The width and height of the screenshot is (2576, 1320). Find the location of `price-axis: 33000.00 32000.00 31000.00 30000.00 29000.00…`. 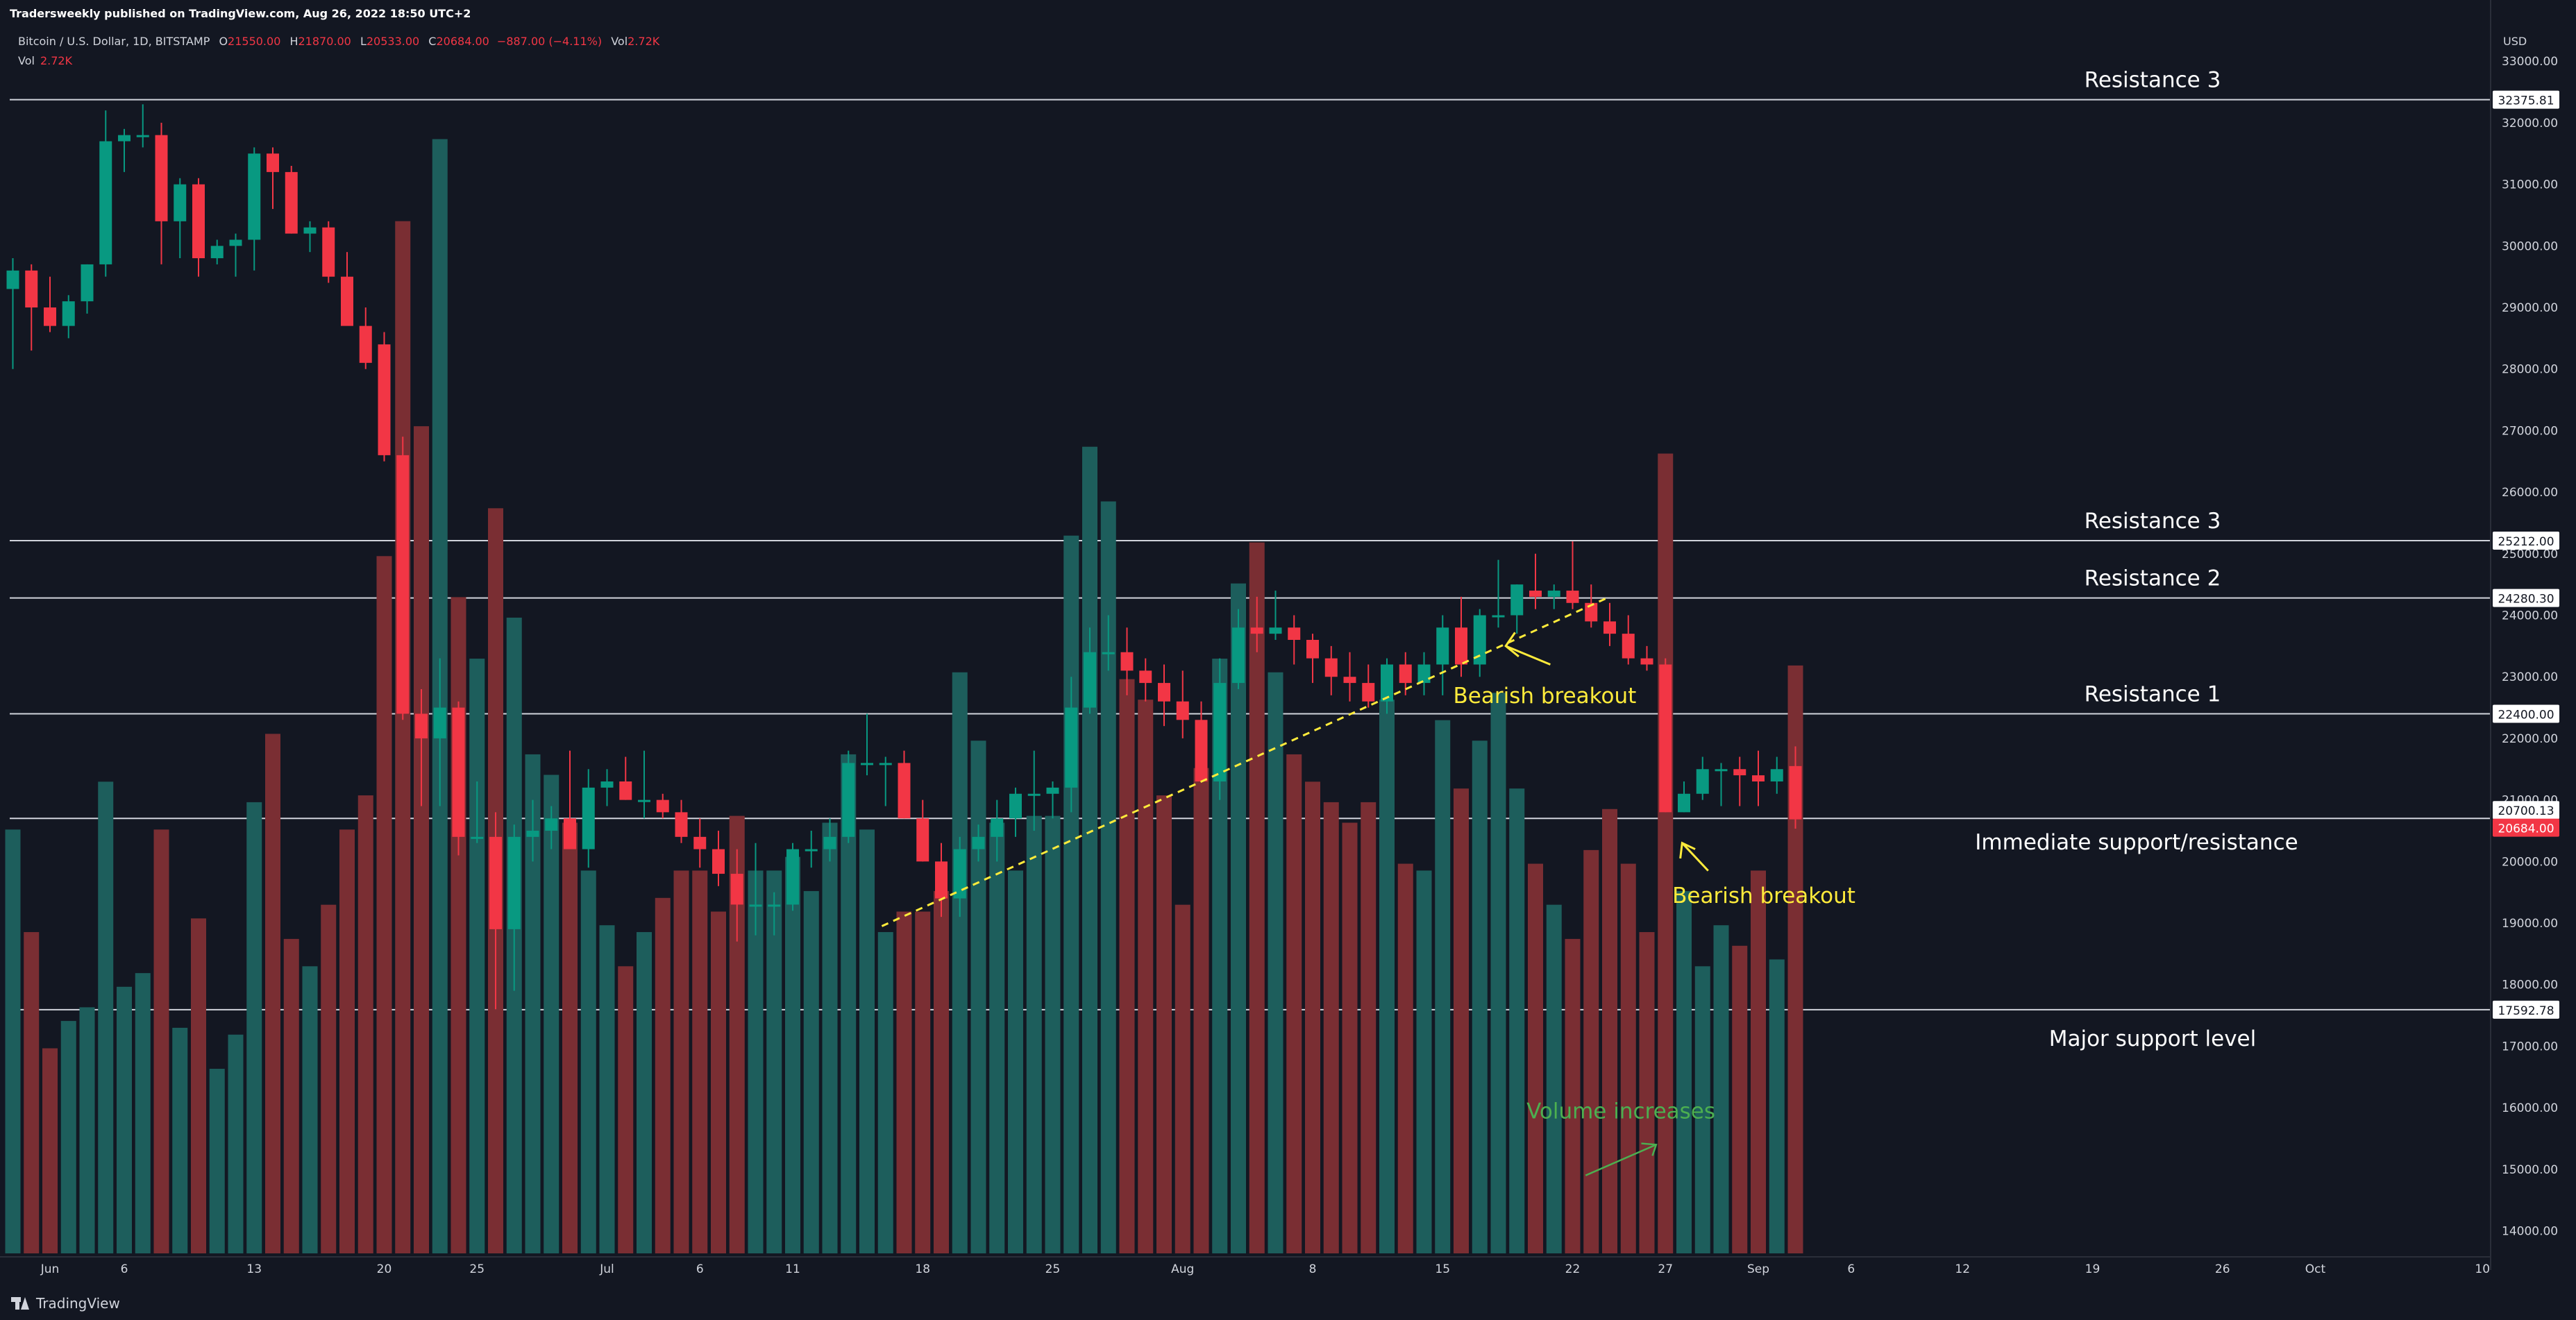

price-axis: 33000.00 32000.00 31000.00 30000.00 29000.00… is located at coordinates (2533, 635).